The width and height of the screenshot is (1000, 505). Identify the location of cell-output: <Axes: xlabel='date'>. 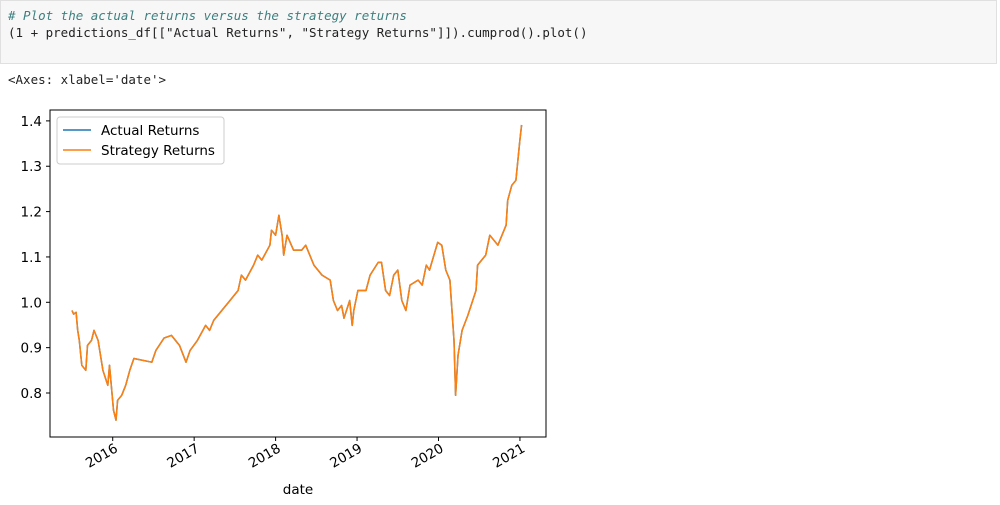
(87, 79).